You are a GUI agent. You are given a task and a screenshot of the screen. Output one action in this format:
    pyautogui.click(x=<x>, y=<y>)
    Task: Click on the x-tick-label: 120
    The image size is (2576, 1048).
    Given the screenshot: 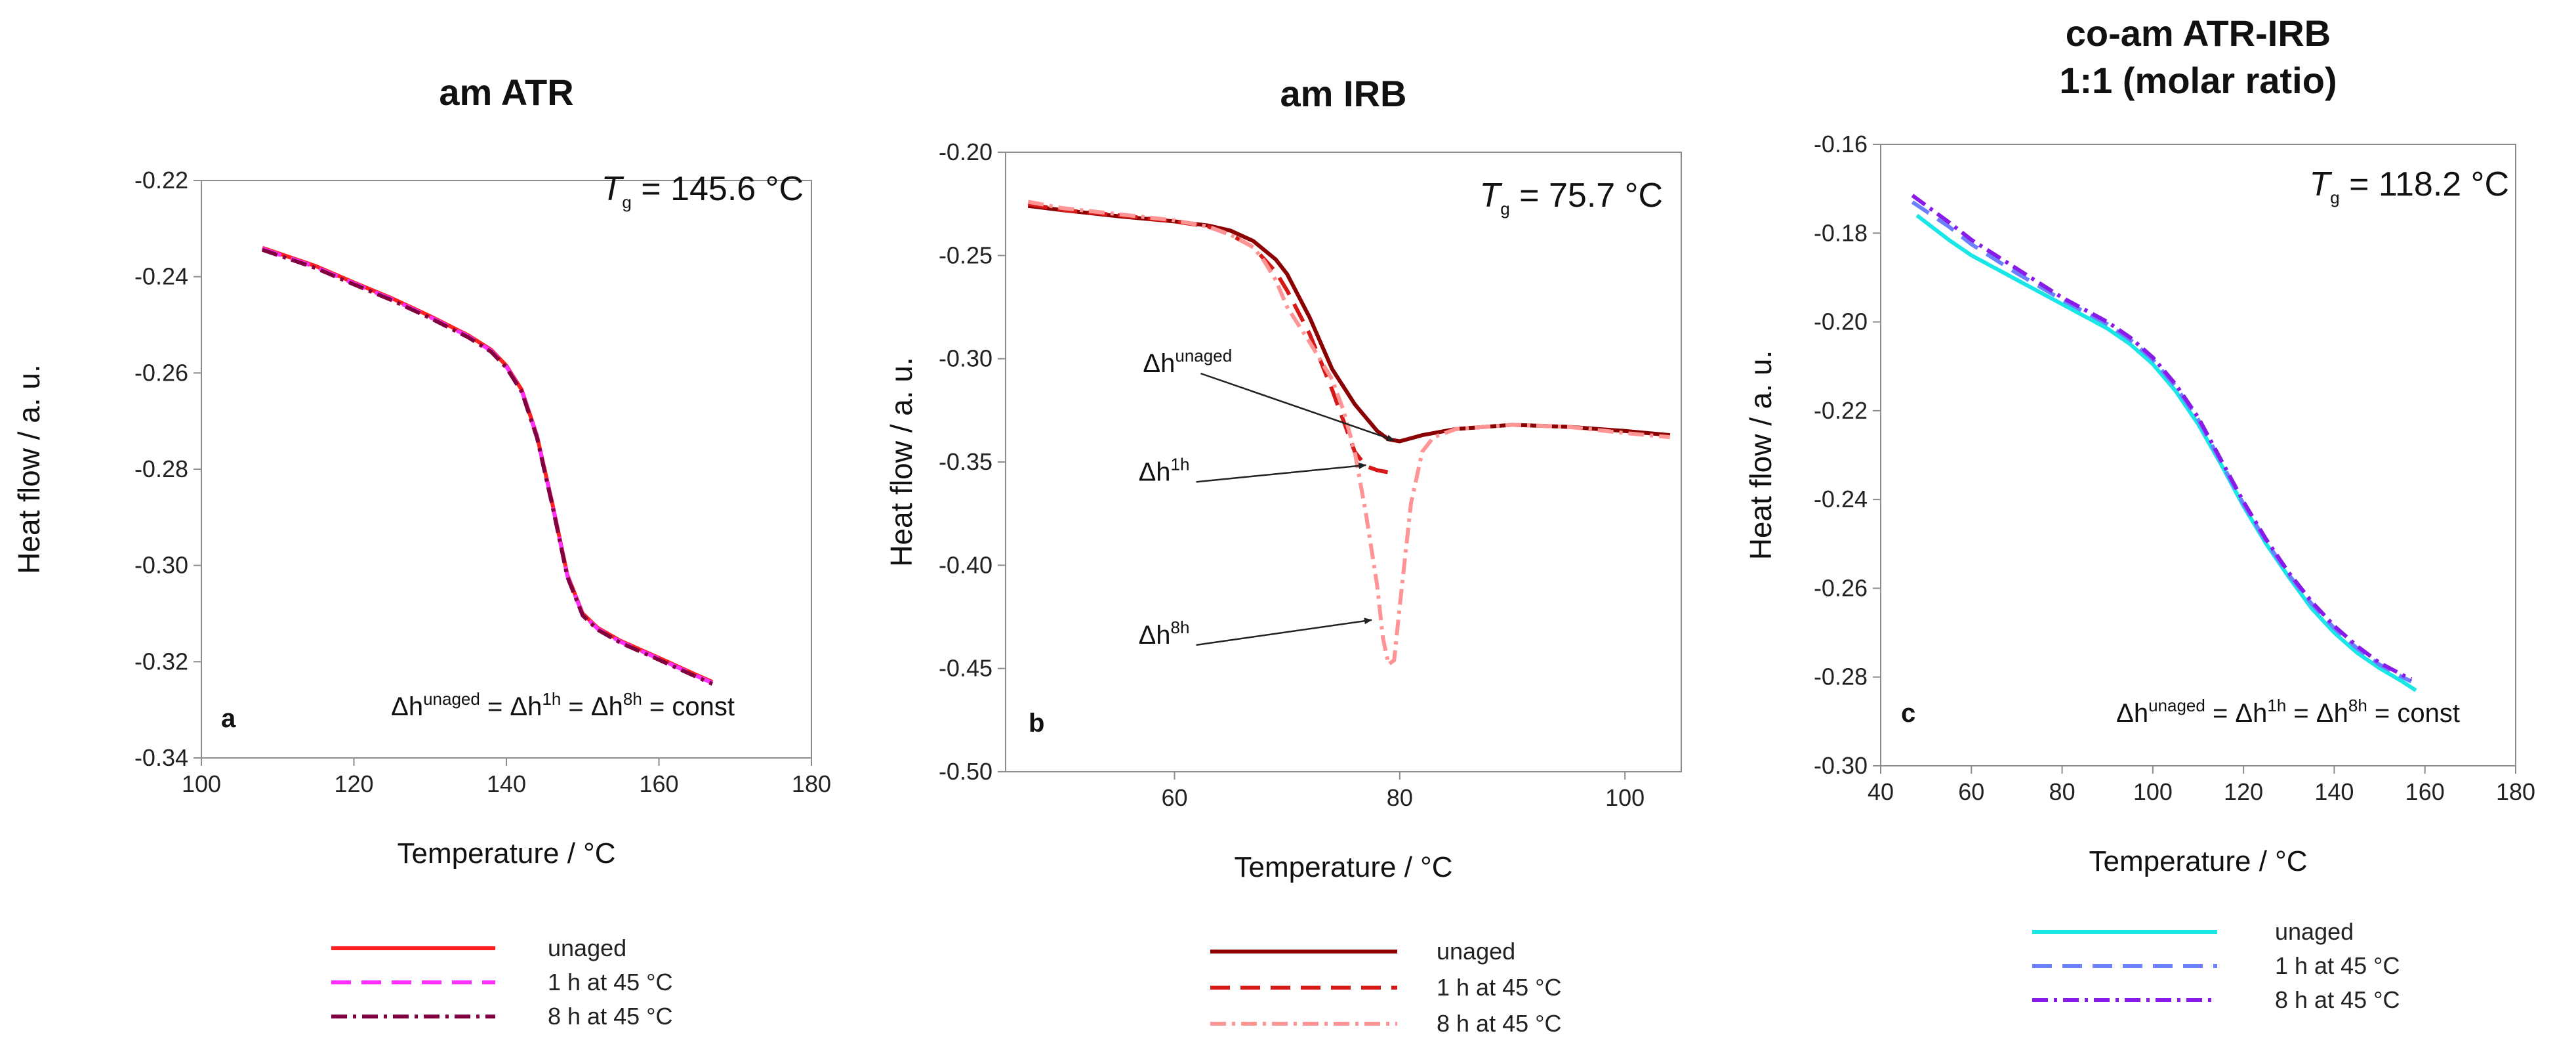 What is the action you would take?
    pyautogui.click(x=353, y=783)
    